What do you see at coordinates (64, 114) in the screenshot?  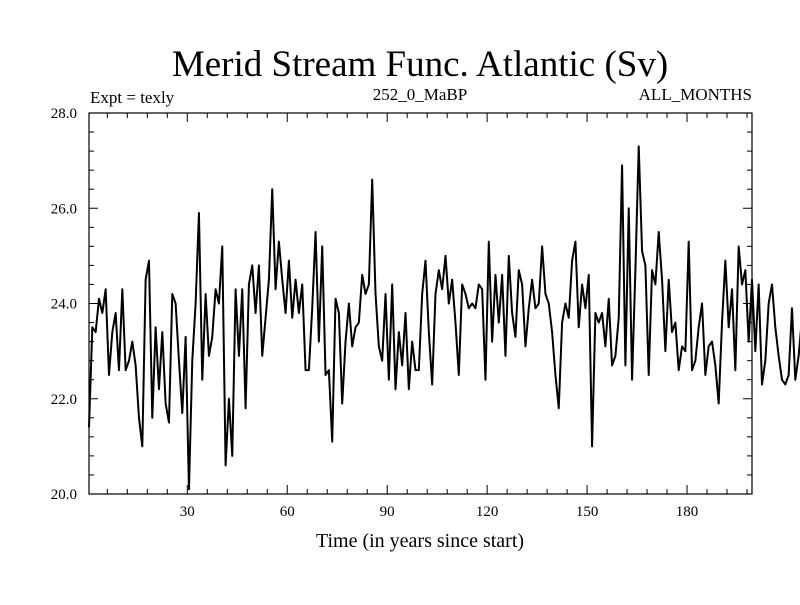 I see `y-tick-label: 28.0` at bounding box center [64, 114].